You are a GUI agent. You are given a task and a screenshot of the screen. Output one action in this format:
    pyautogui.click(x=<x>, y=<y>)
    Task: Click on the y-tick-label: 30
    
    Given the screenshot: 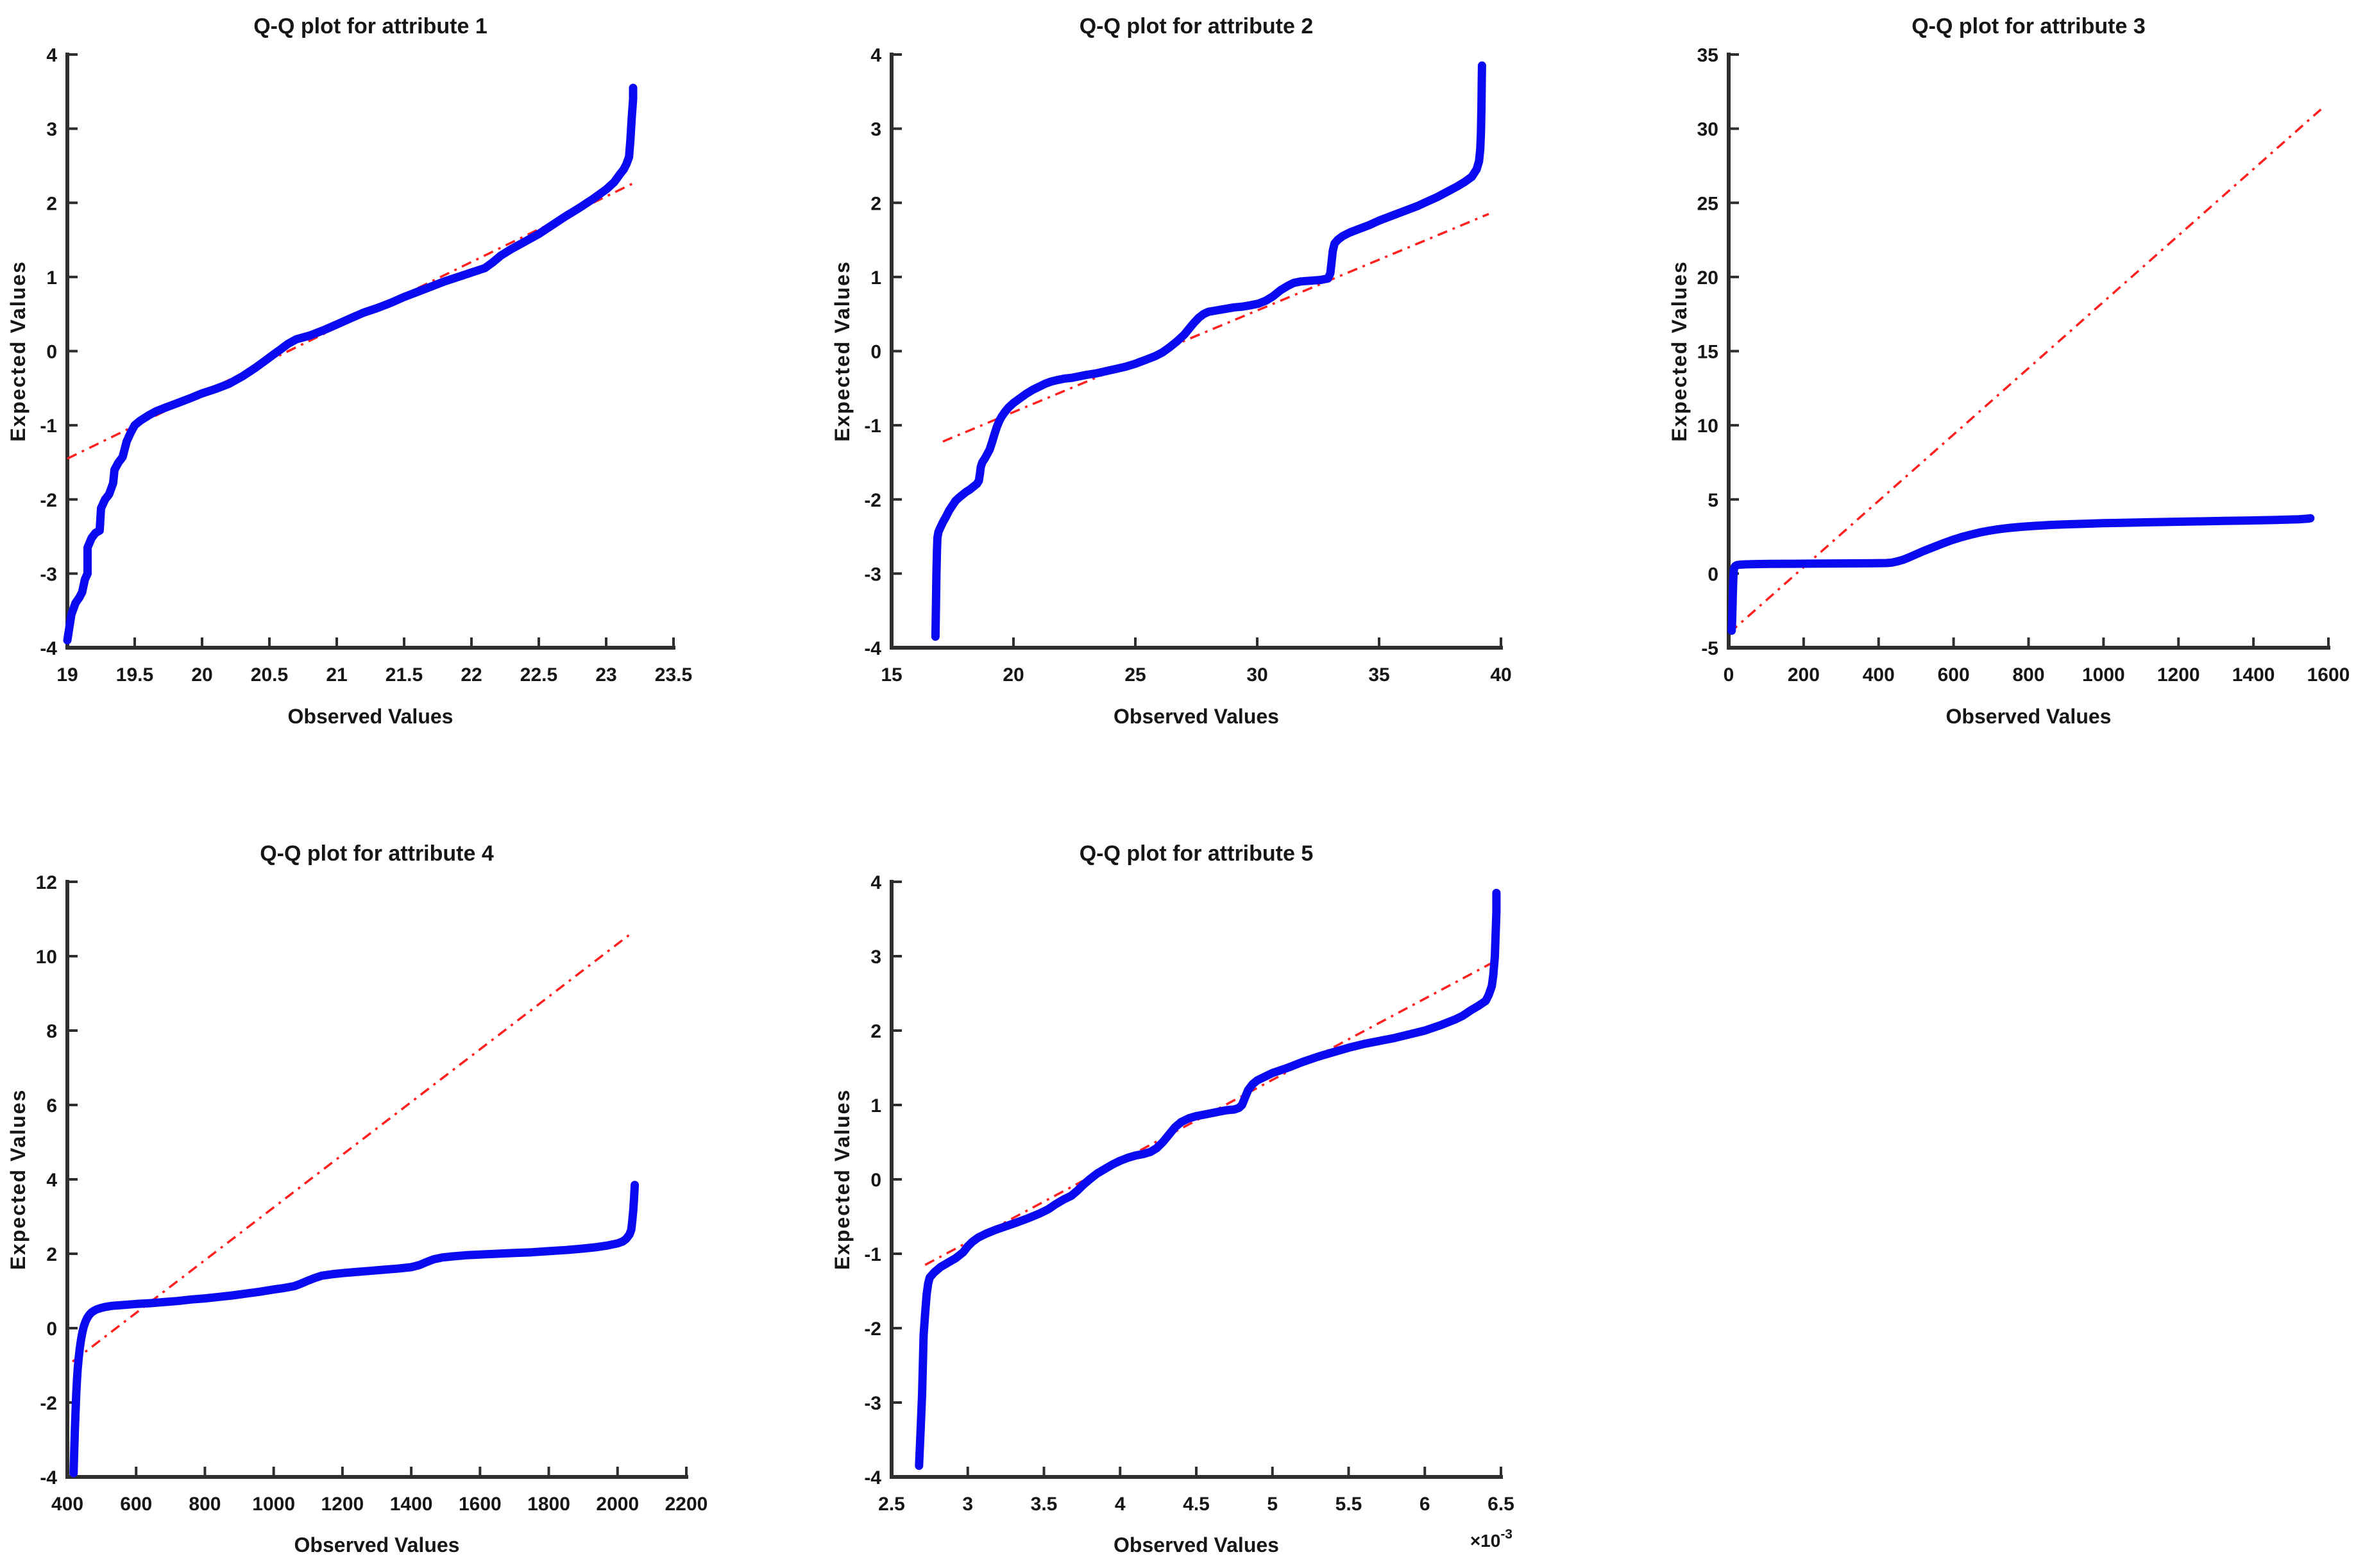 What is the action you would take?
    pyautogui.click(x=1708, y=130)
    